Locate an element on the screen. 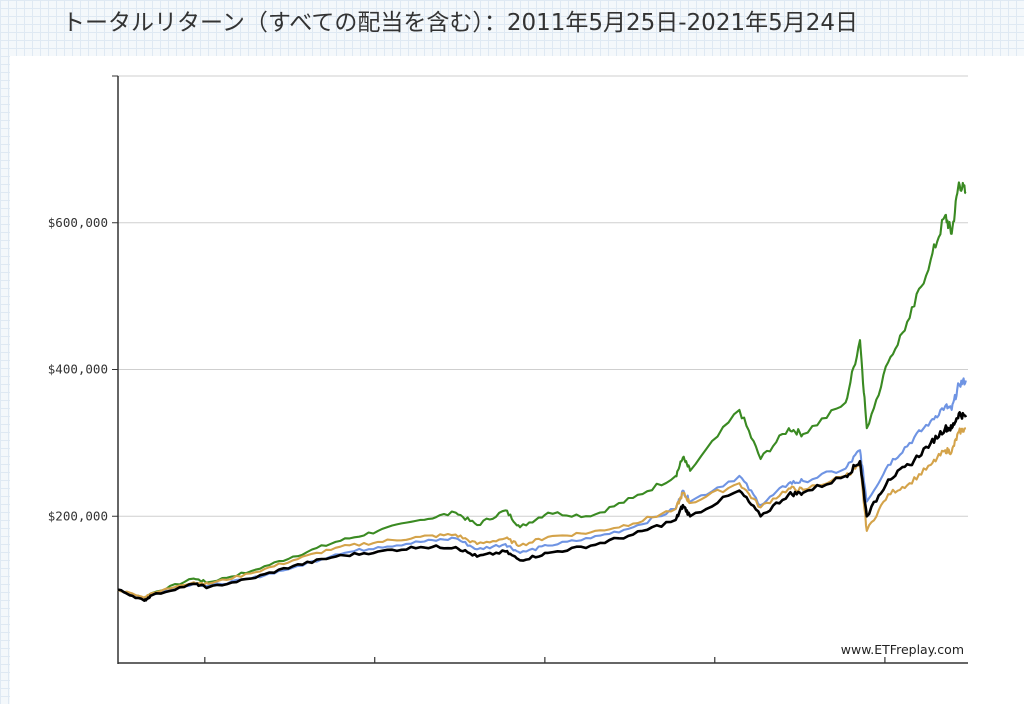 This screenshot has height=704, width=1024. y-tick-label: $200,000 is located at coordinates (78, 515).